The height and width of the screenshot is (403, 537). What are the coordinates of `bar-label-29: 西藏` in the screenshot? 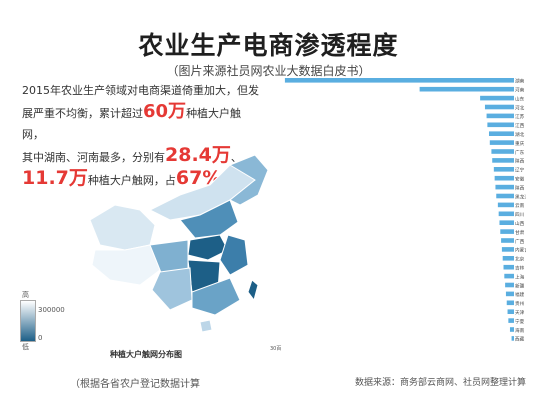 It's located at (520, 339).